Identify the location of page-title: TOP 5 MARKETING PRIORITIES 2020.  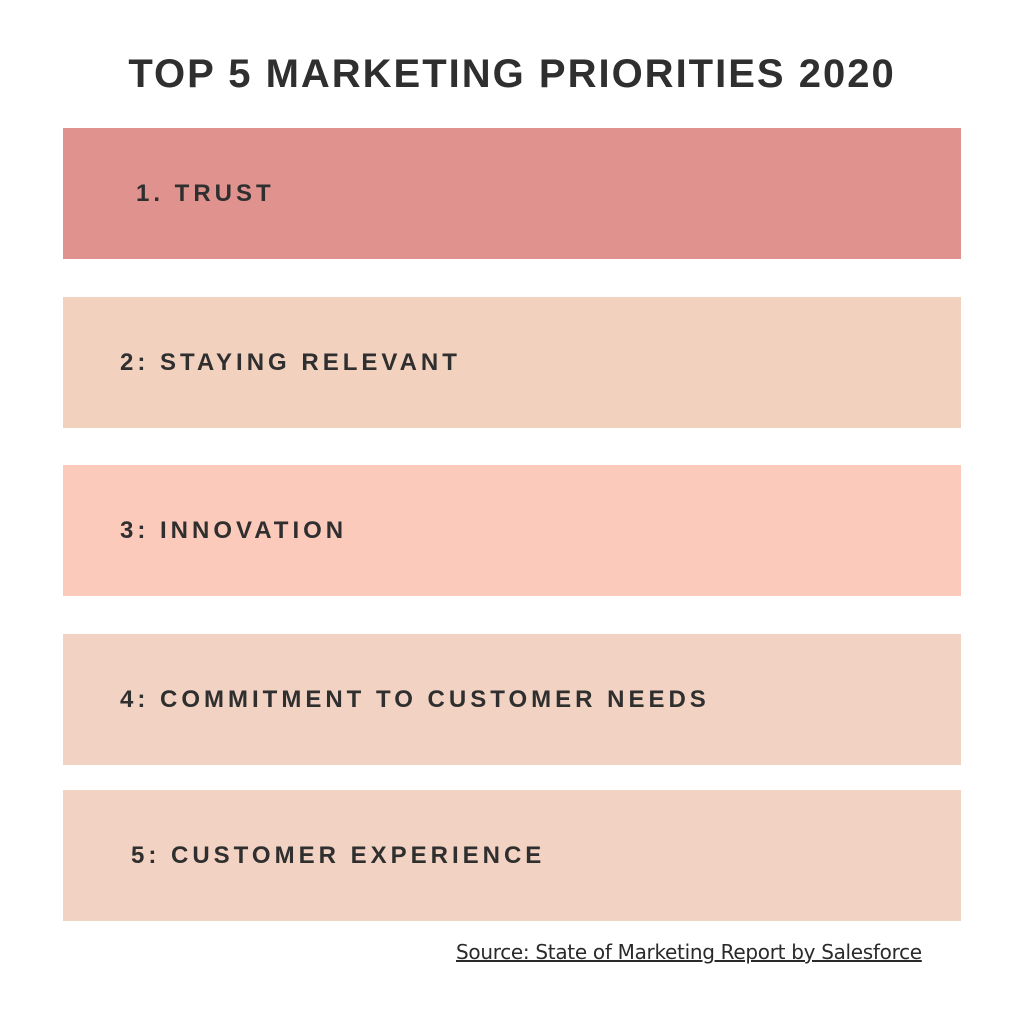
(512, 74).